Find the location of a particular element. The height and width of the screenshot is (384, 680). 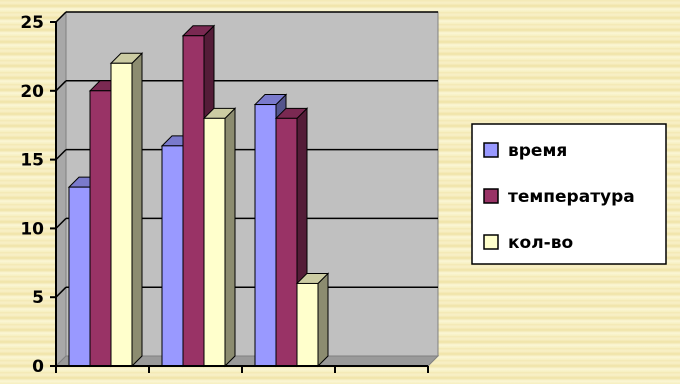

y-tick-label: 20 is located at coordinates (32, 92).